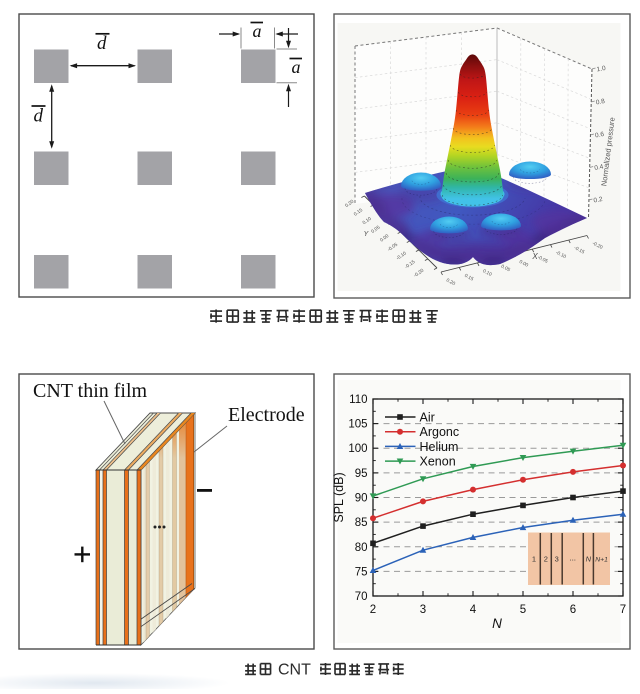 Image resolution: width=640 pixels, height=694 pixels. What do you see at coordinates (357, 425) in the screenshot?
I see `svg-text: 105` at bounding box center [357, 425].